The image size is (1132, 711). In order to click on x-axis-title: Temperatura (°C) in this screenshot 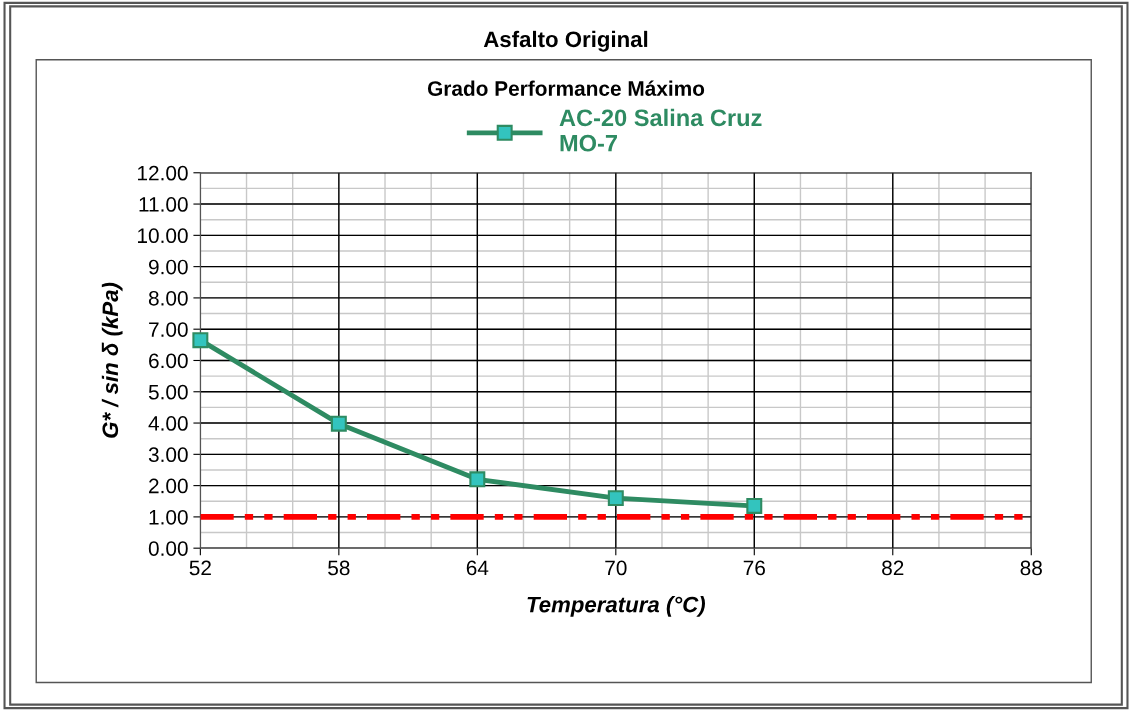, I will do `click(616, 606)`.